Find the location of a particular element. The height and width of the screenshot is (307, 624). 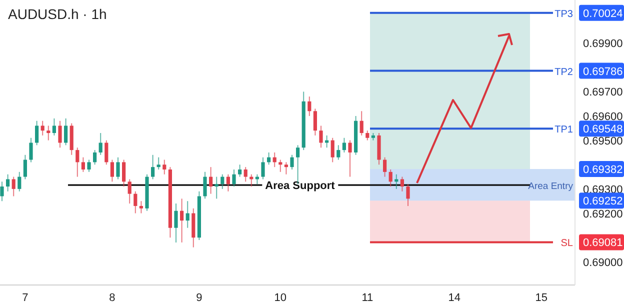

x-tick-label: 15 is located at coordinates (541, 298).